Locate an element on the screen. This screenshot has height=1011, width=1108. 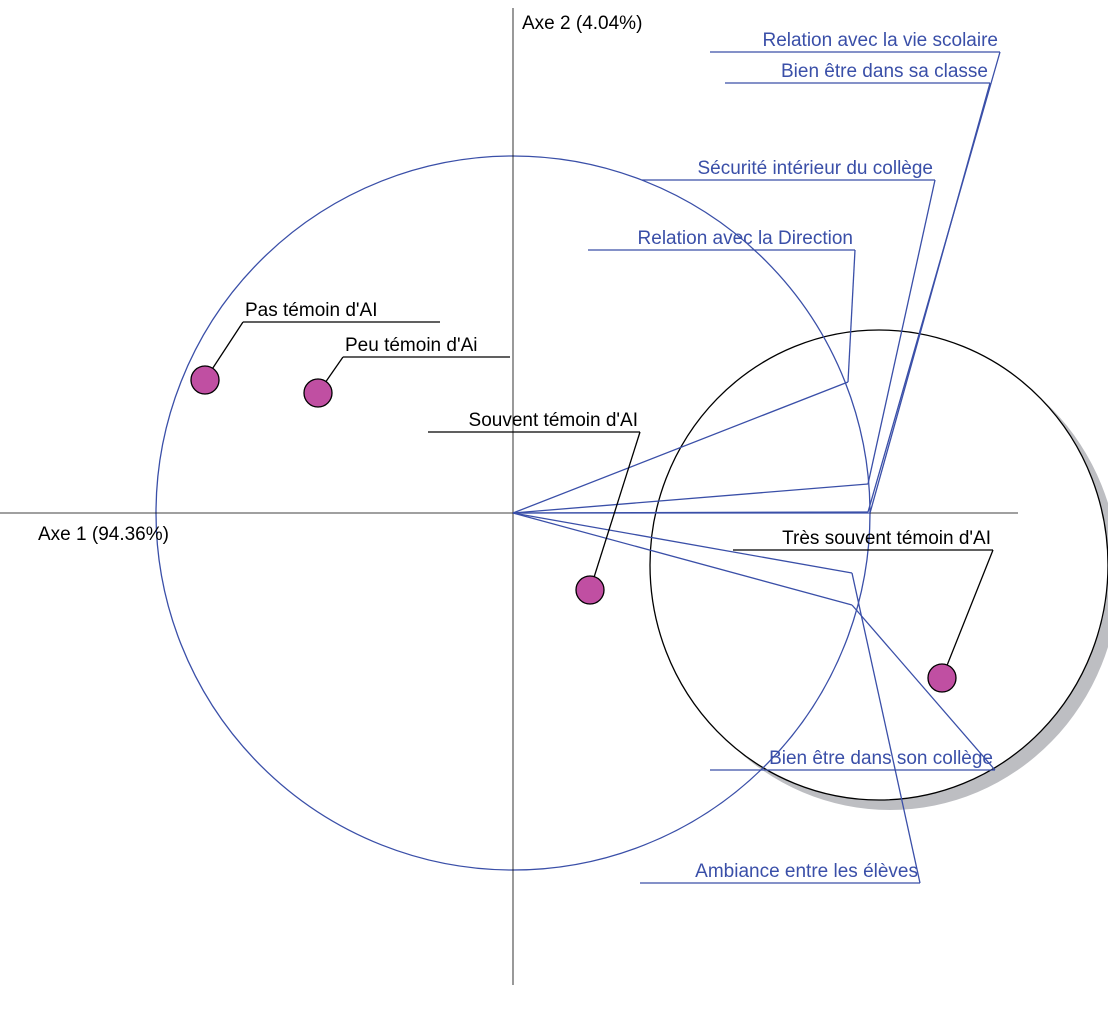
x-axis-label: Axe 1 (94.36%) is located at coordinates (103, 534).